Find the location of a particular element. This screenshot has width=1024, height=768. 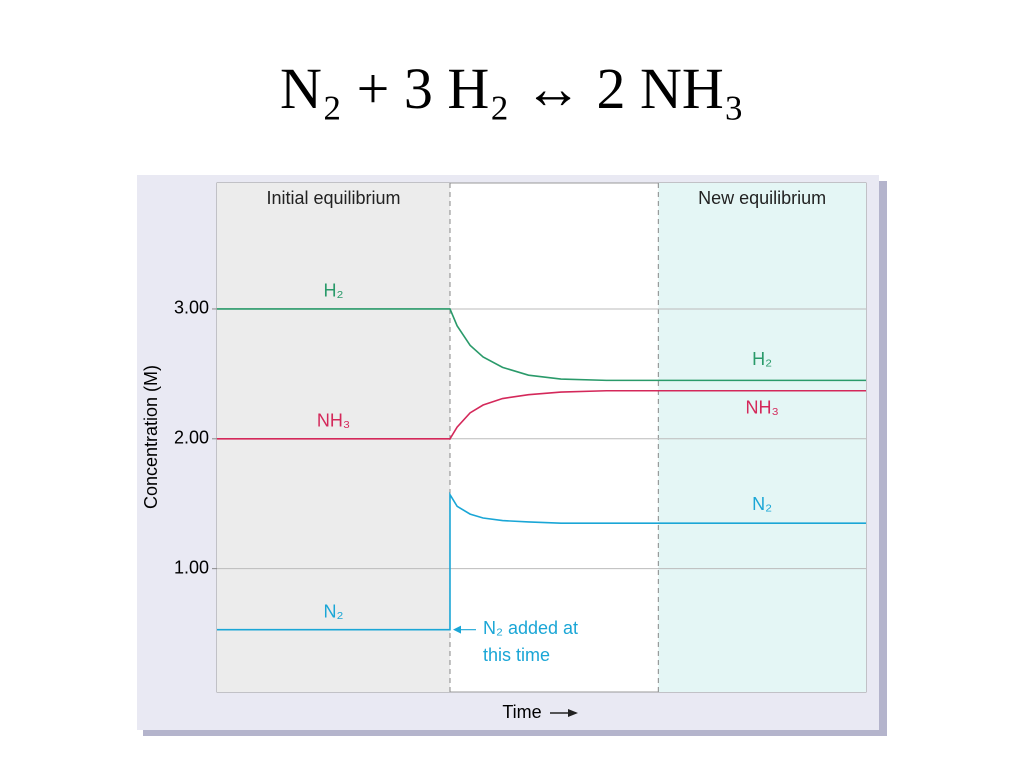

y-axis-label: Concentration (M) is located at coordinates (151, 437).